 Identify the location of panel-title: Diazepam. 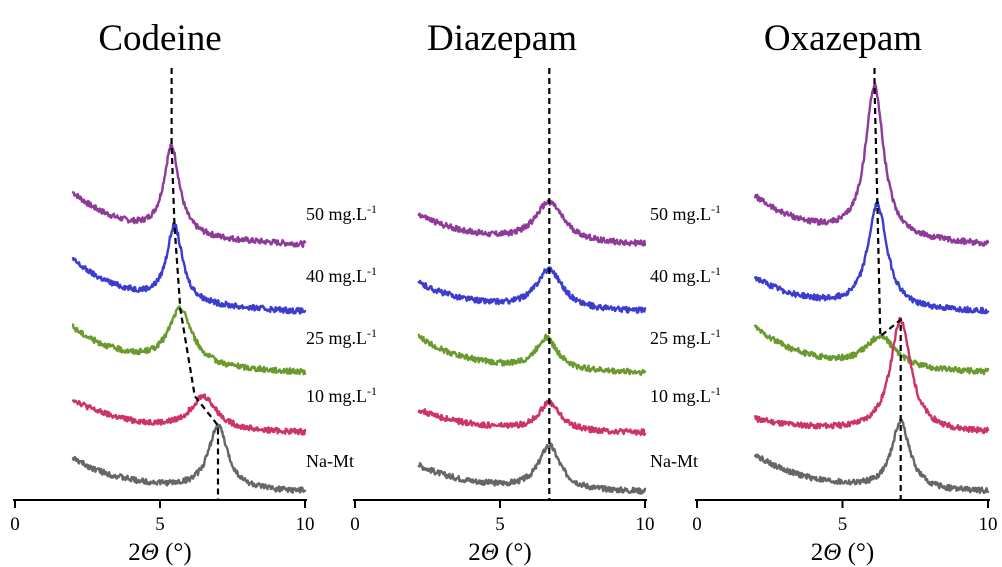
(502, 38).